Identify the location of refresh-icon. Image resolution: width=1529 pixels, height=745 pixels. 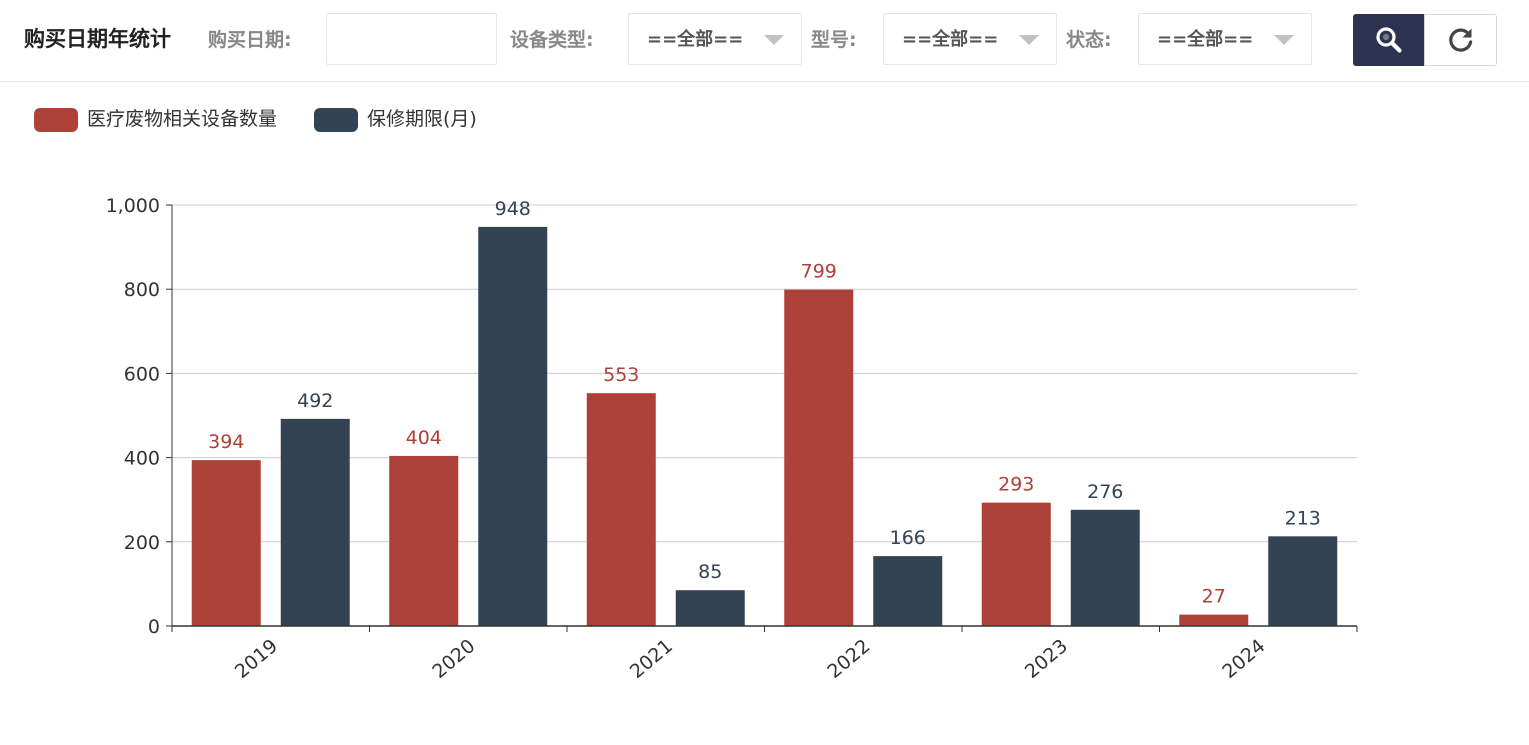
(1460, 40).